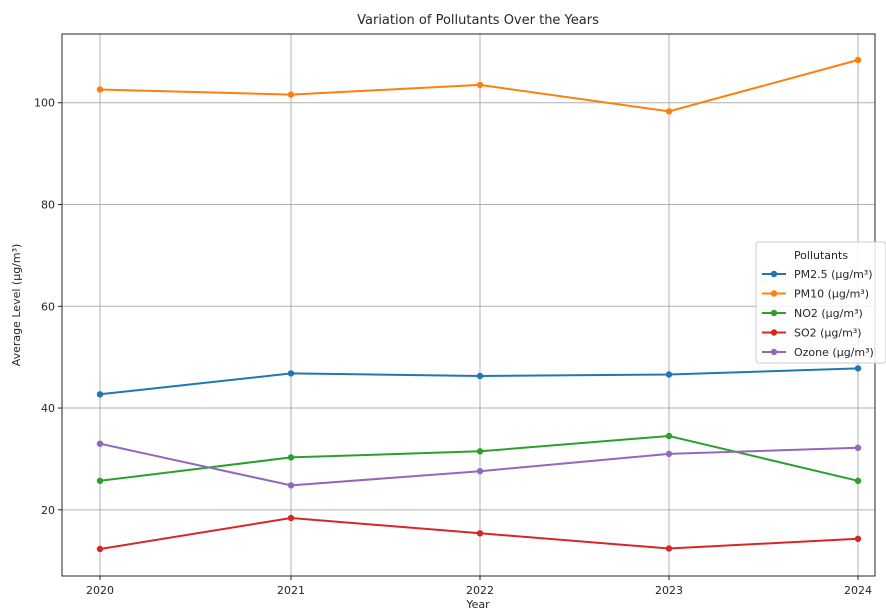  I want to click on y-tick-label: 20, so click(48, 510).